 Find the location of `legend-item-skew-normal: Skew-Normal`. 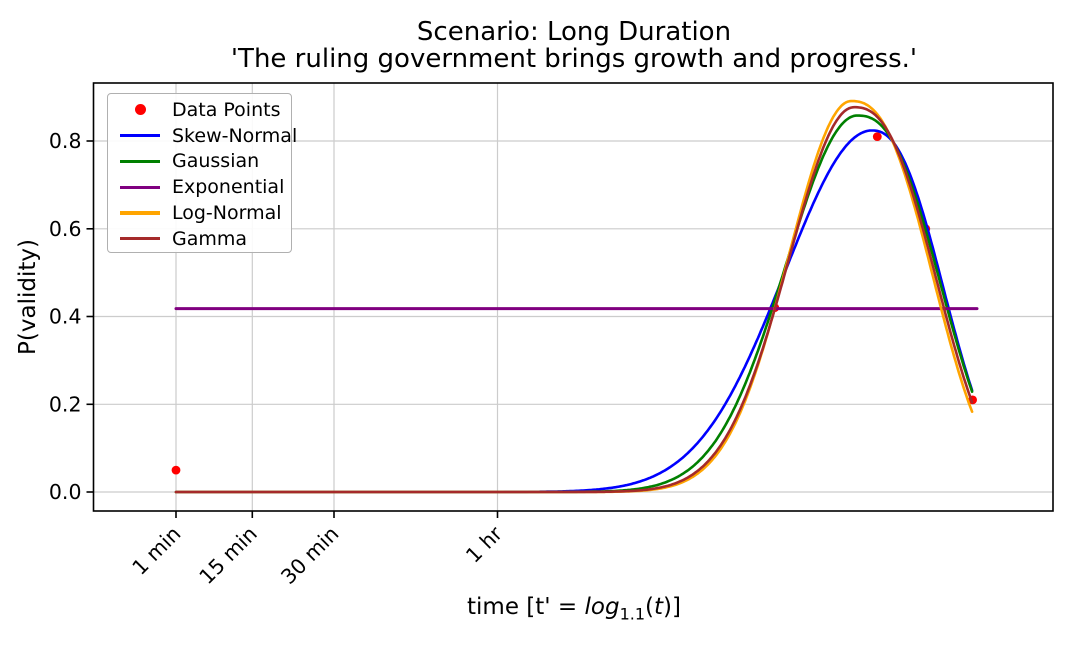

legend-item-skew-normal: Skew-Normal is located at coordinates (206, 136).